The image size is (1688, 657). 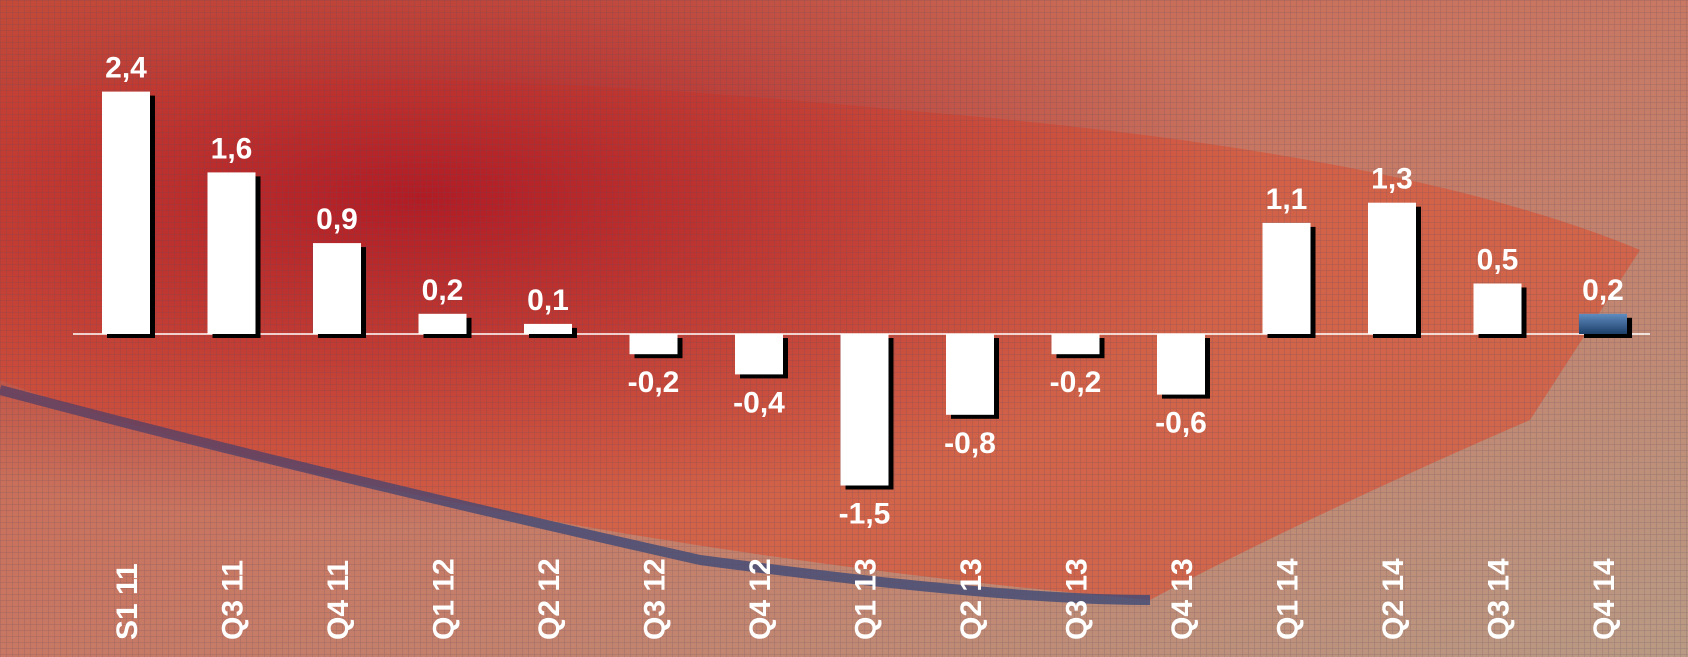 What do you see at coordinates (1498, 260) in the screenshot?
I see `data-label: 0,5` at bounding box center [1498, 260].